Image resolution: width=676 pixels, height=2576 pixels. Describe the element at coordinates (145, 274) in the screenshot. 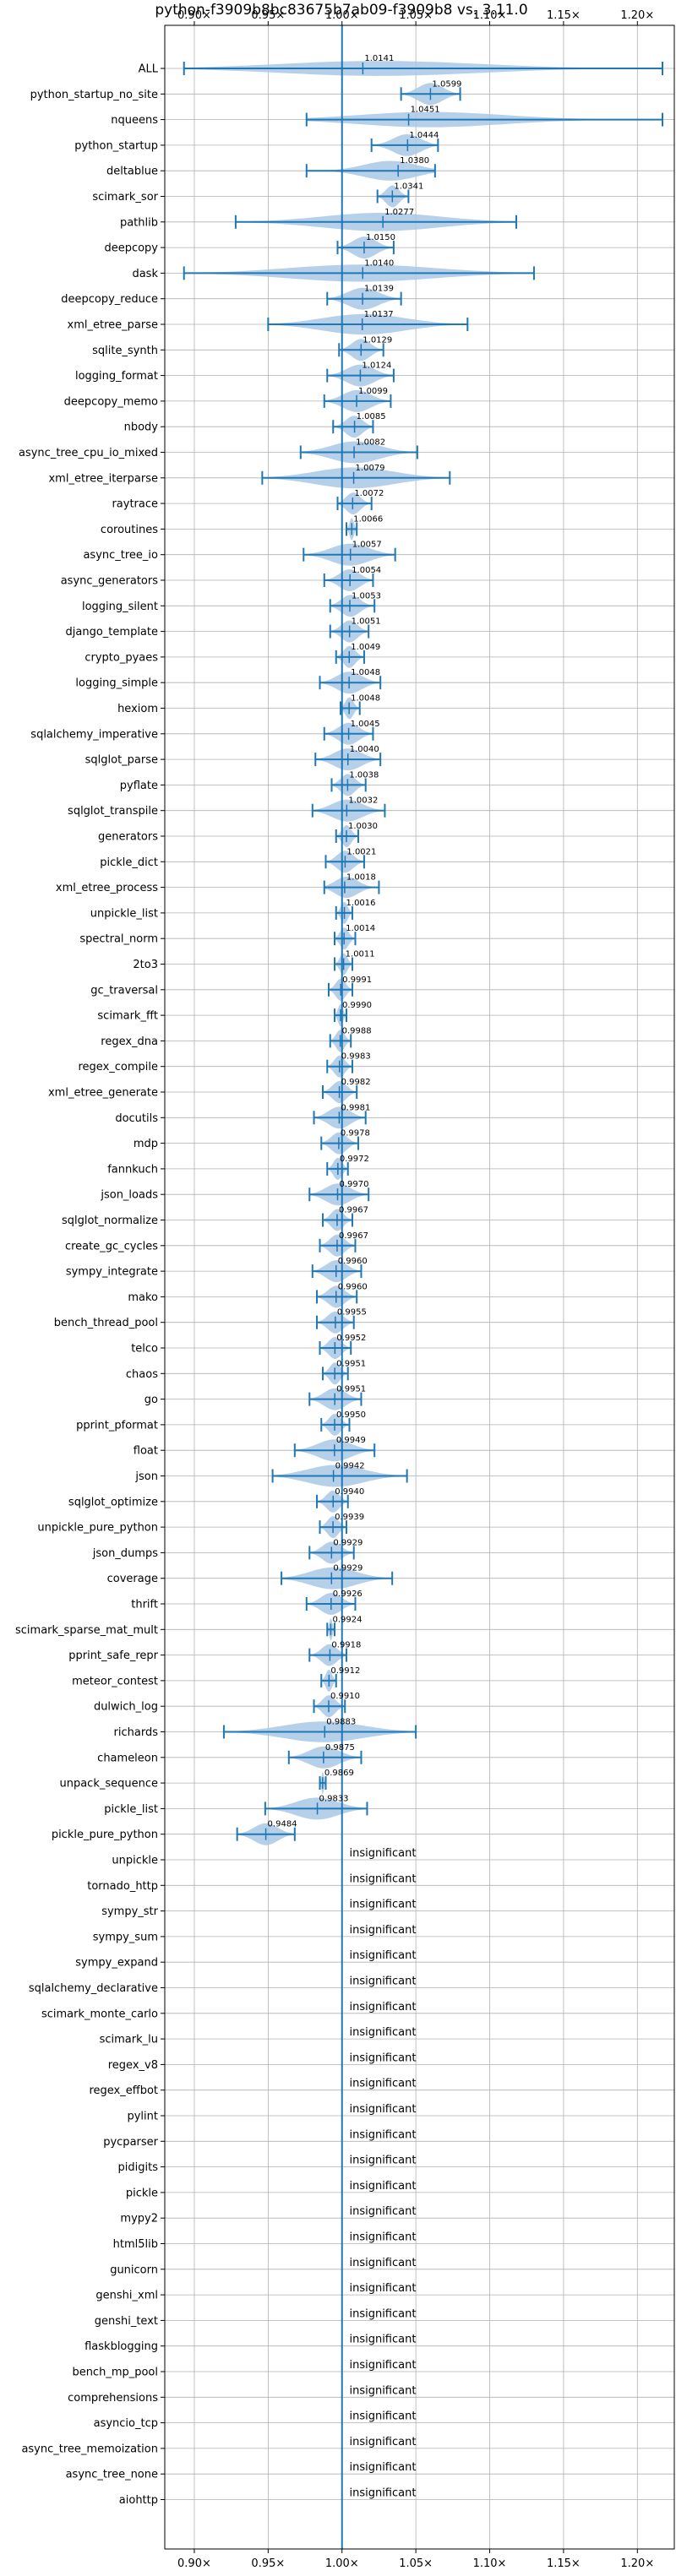

I see `benchmark-name: dask` at that location.